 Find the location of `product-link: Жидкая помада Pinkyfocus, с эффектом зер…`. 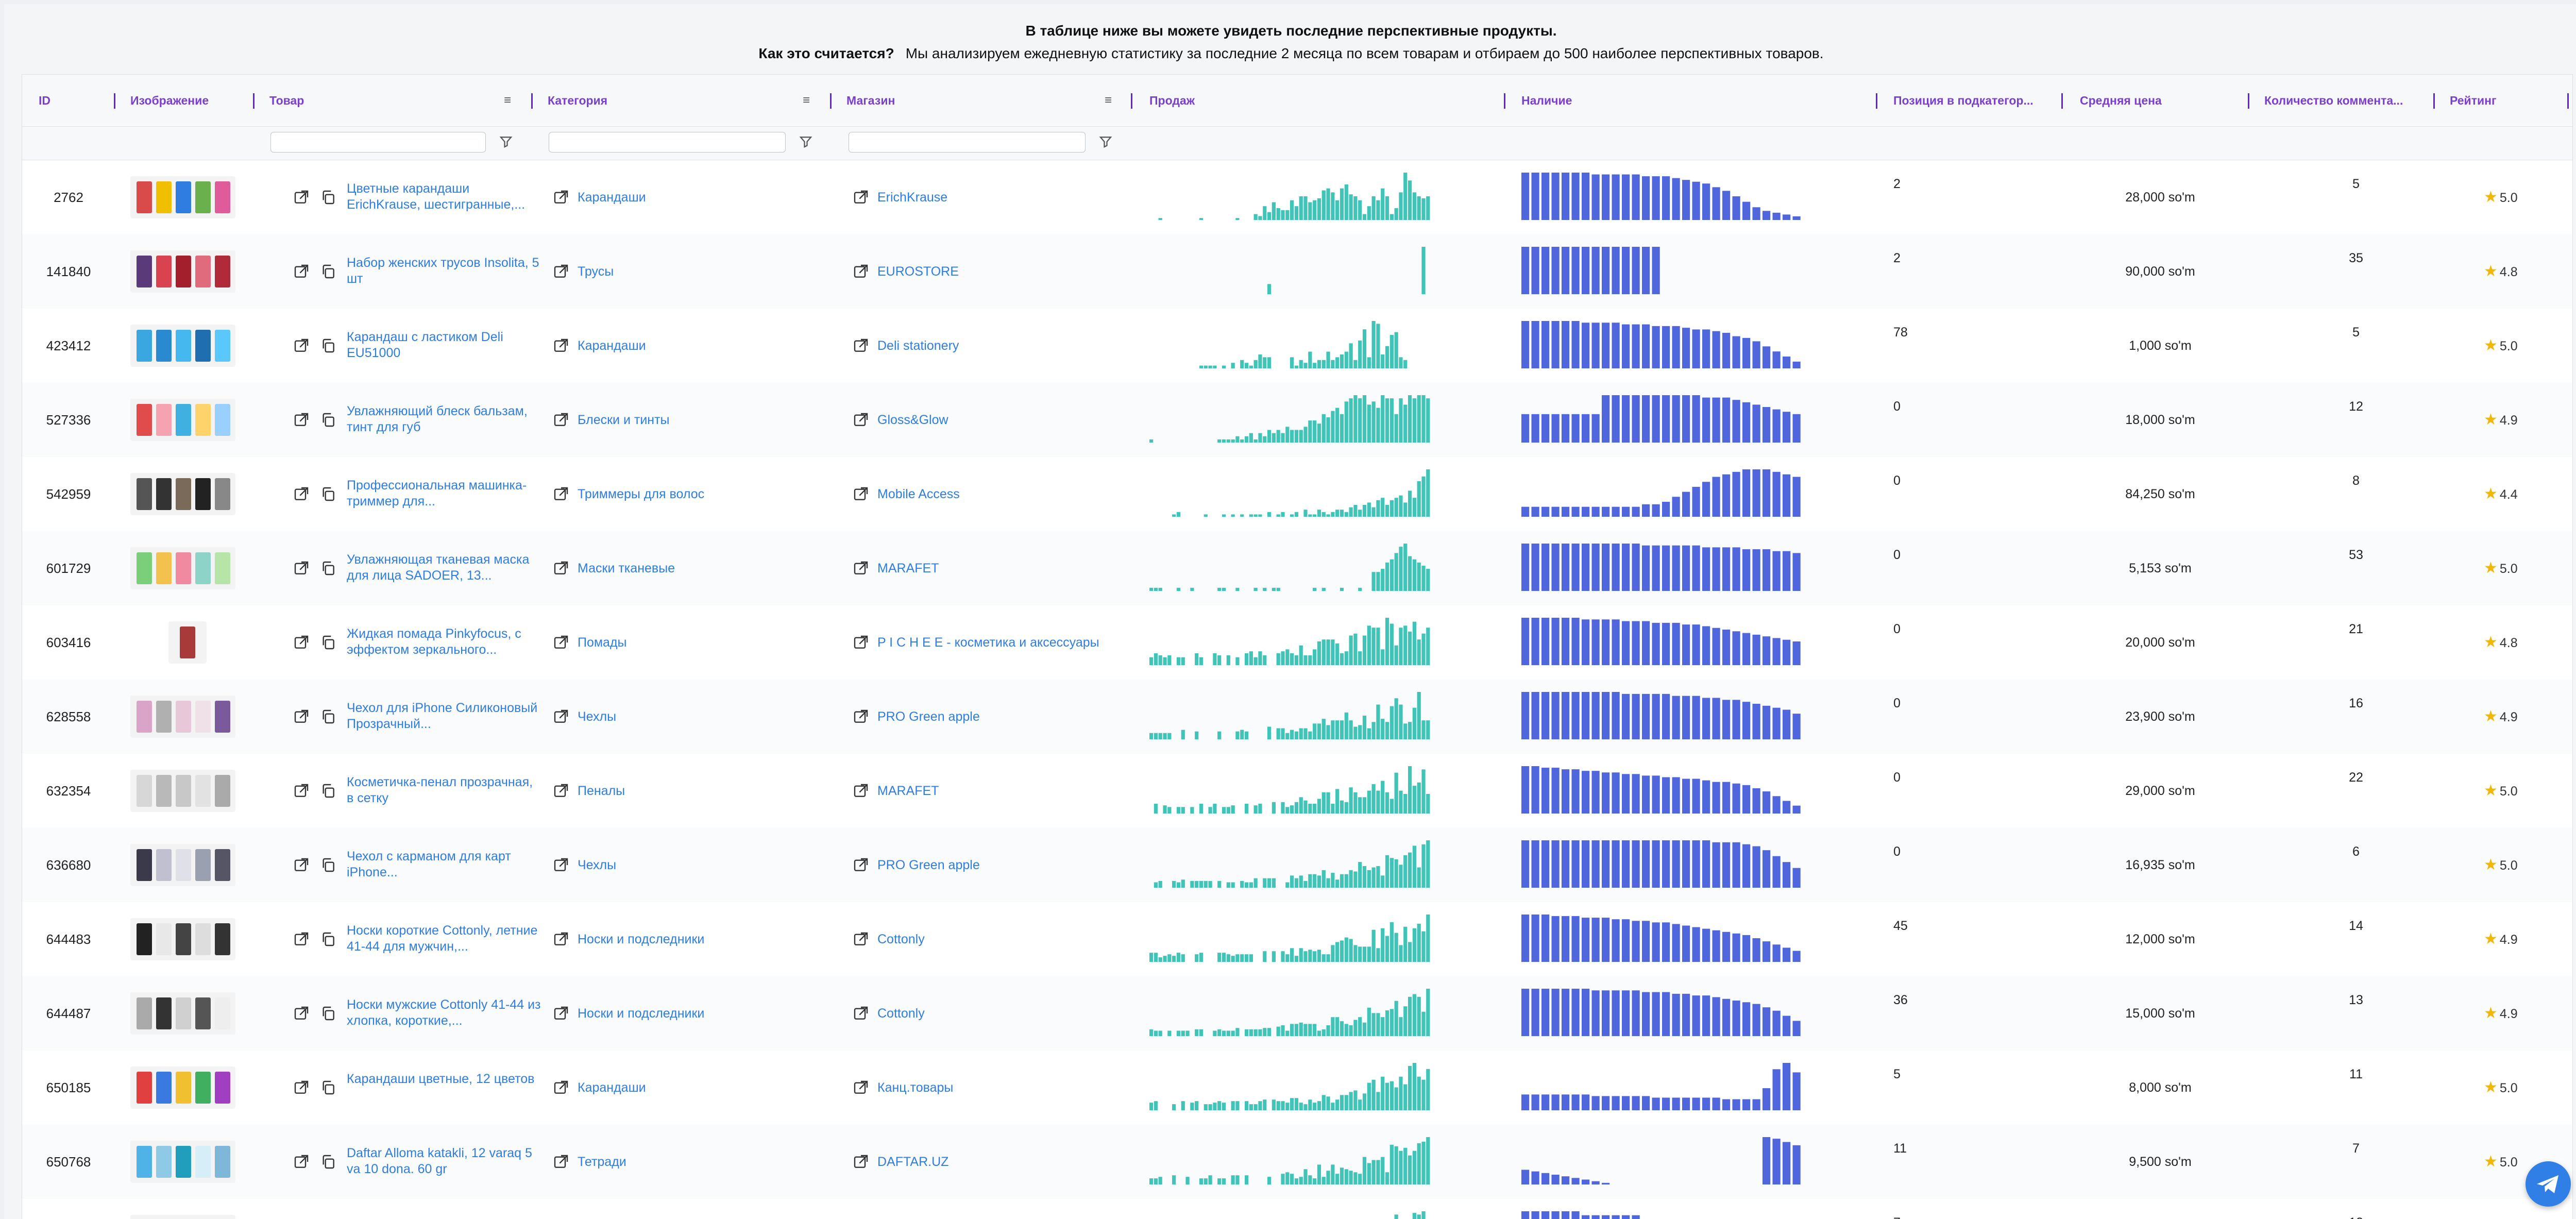

product-link: Жидкая помада Pinkyfocus, с эффектом зер… is located at coordinates (434, 642).